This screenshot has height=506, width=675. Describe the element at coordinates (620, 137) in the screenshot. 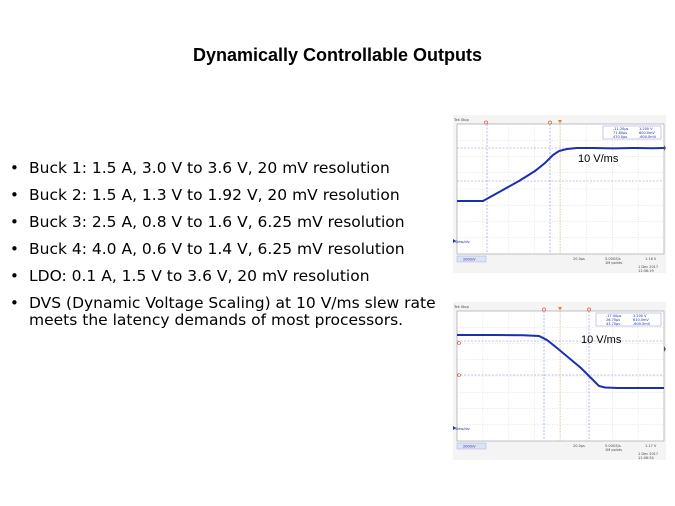

I see `cursor-readout-delta-time: 470.0μs` at that location.